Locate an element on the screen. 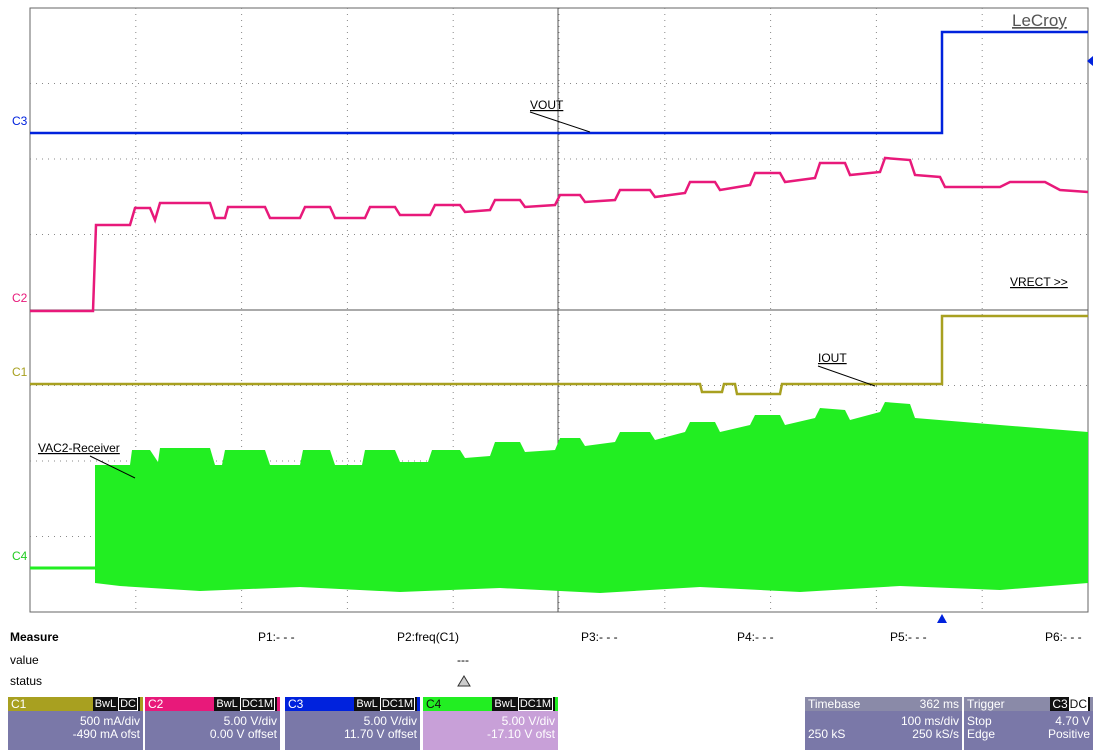  channel-coupling: DC is located at coordinates (128, 704).